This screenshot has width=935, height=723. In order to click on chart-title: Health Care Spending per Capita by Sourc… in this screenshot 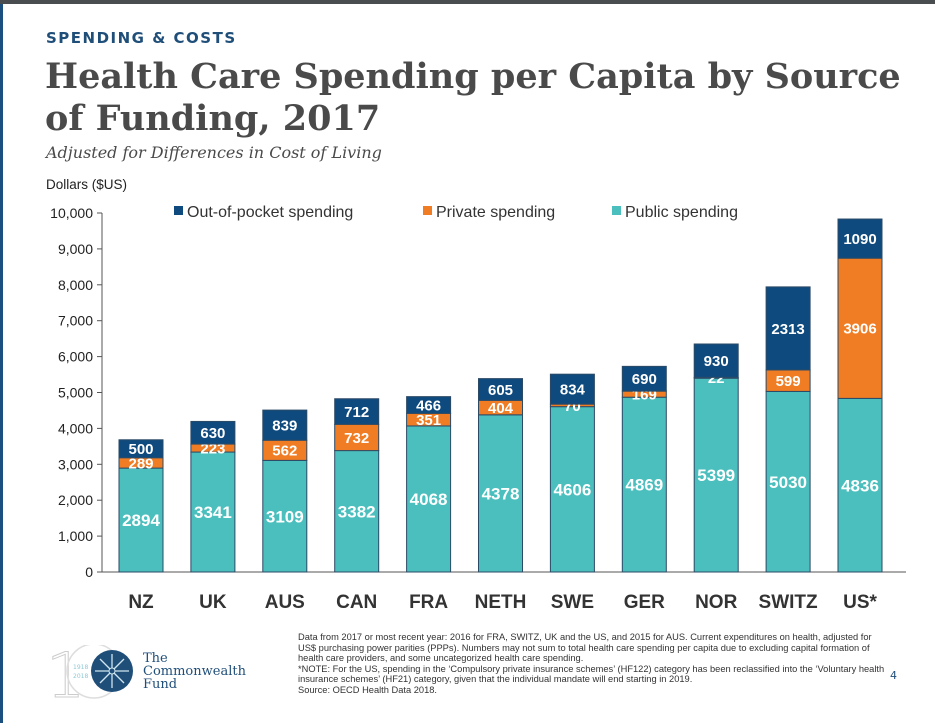, I will do `click(473, 97)`.